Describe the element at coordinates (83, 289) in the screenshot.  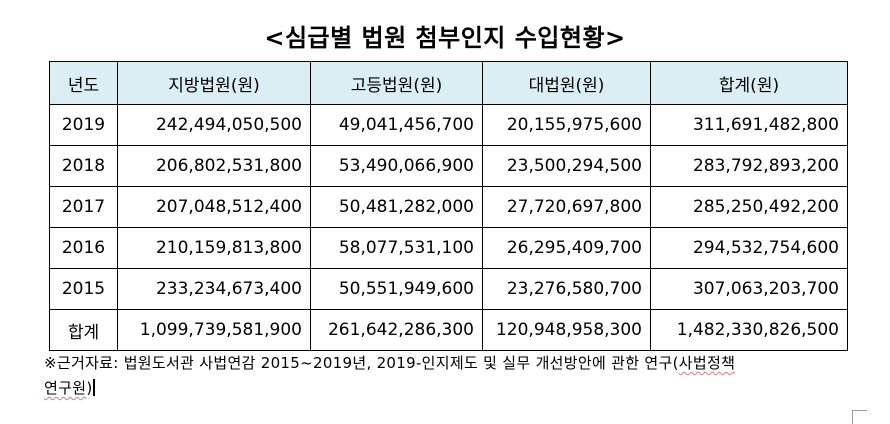
I see `year-cell: 2015` at that location.